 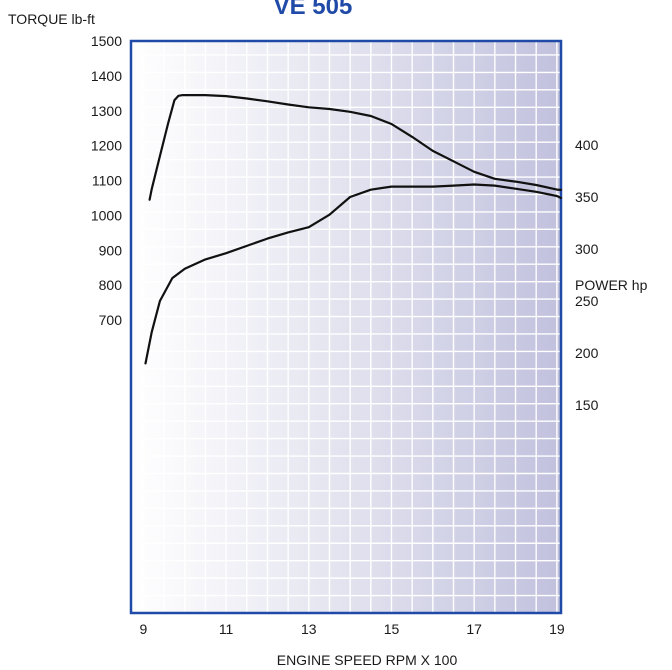 I want to click on right-tick-label: 400, so click(x=587, y=145).